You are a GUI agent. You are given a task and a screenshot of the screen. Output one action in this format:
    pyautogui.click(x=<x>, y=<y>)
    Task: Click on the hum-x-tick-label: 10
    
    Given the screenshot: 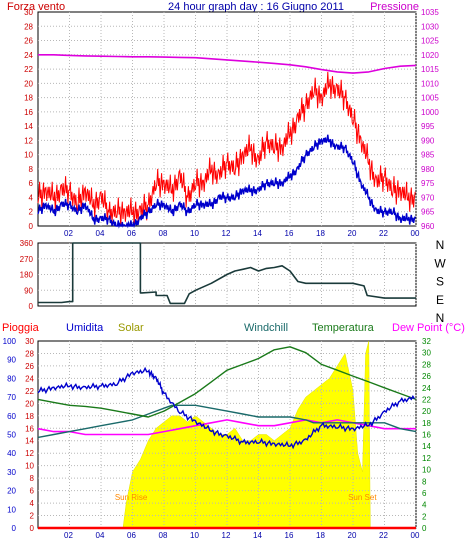 What is the action you would take?
    pyautogui.click(x=194, y=535)
    